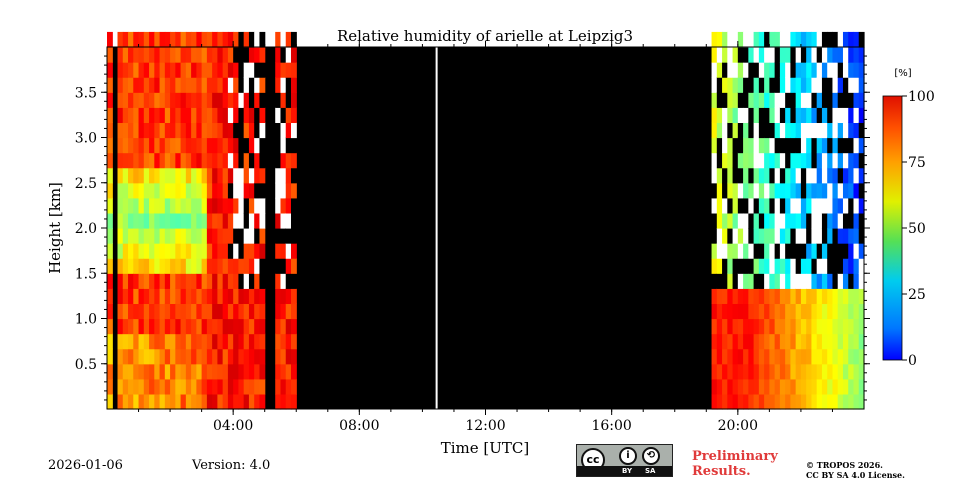 Image resolution: width=960 pixels, height=480 pixels. I want to click on colorbar-tick-label: 50, so click(917, 229).